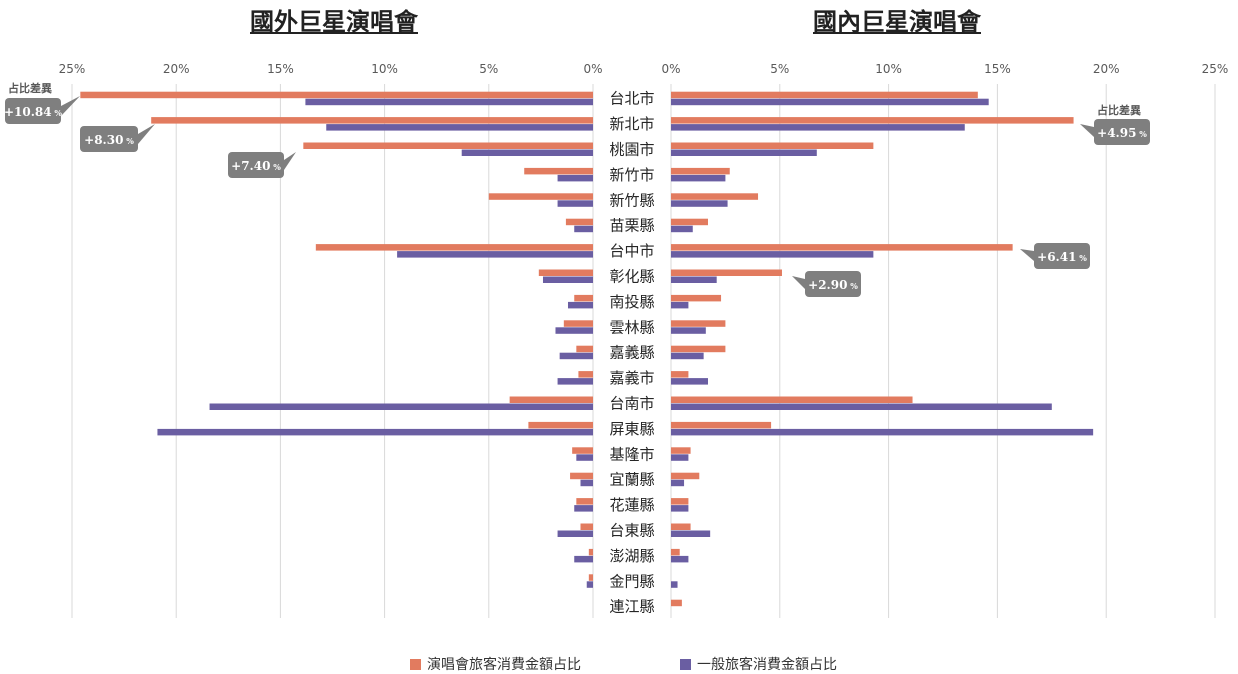 This screenshot has width=1238, height=674. Describe the element at coordinates (767, 665) in the screenshot. I see `legend-label-general: 一般旅客消費金額占比` at that location.